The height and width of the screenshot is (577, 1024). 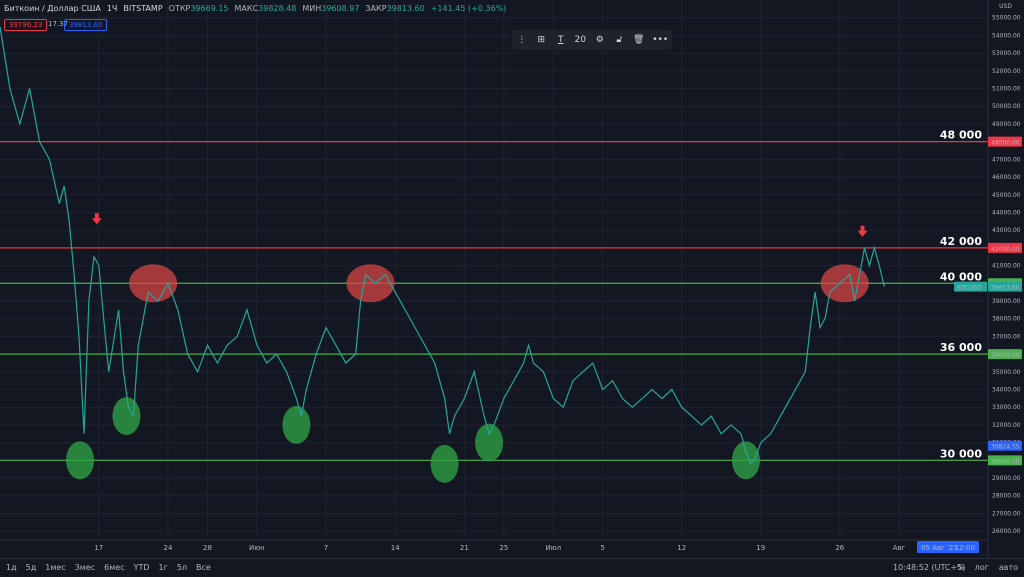 I want to click on y-tick-label: 26000.00, so click(x=1006, y=531).